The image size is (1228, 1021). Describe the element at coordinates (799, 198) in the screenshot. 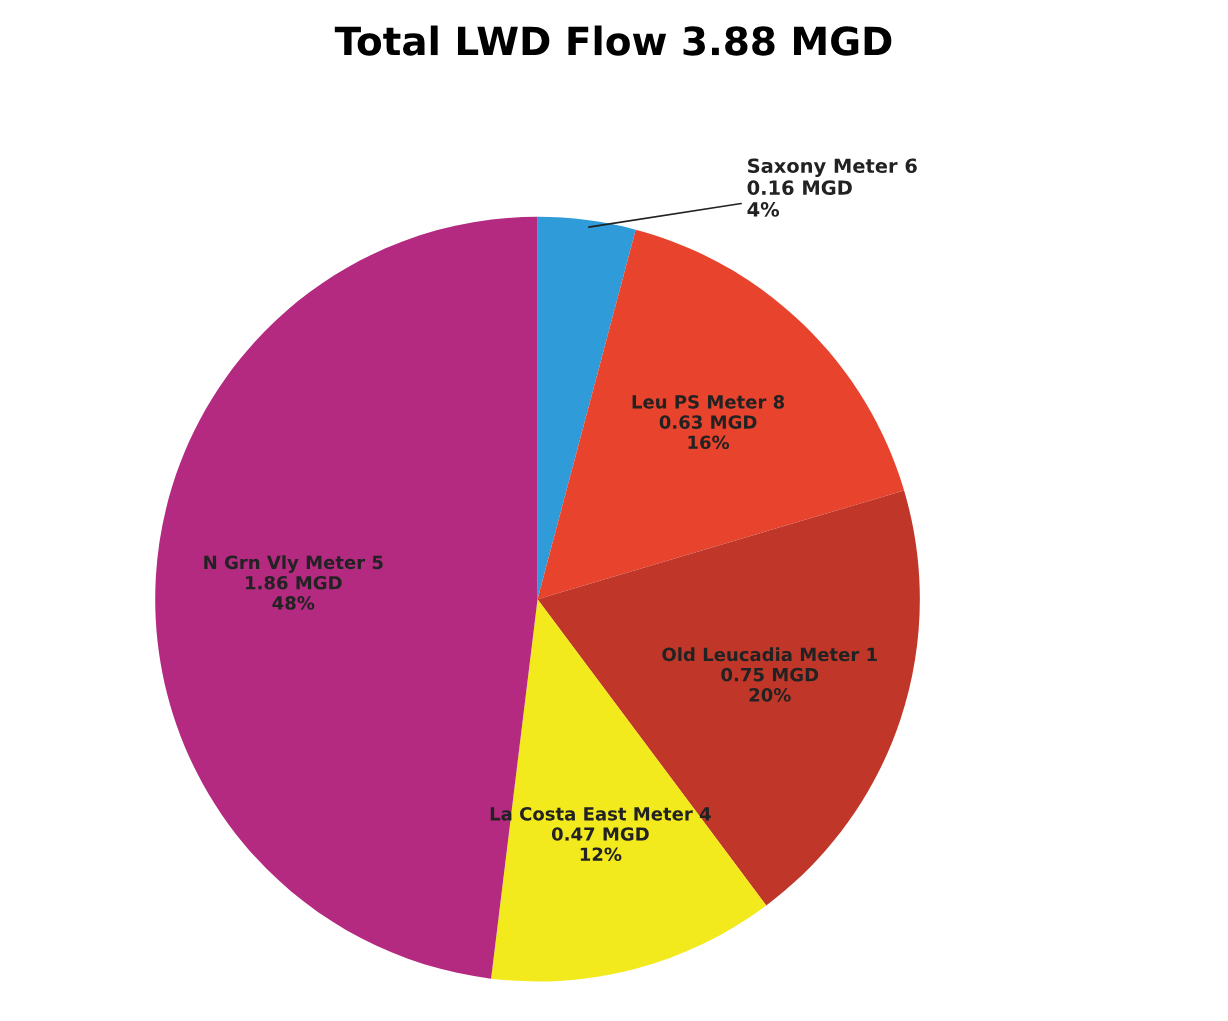

I see `data-label: 0.16 MGD 4%` at that location.